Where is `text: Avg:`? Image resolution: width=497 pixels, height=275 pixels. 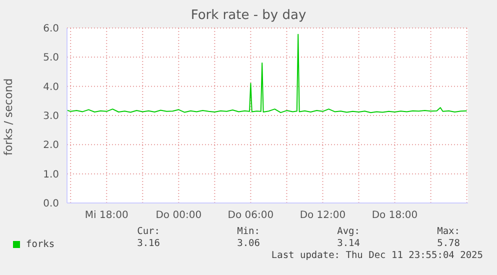 text: Avg: is located at coordinates (348, 232).